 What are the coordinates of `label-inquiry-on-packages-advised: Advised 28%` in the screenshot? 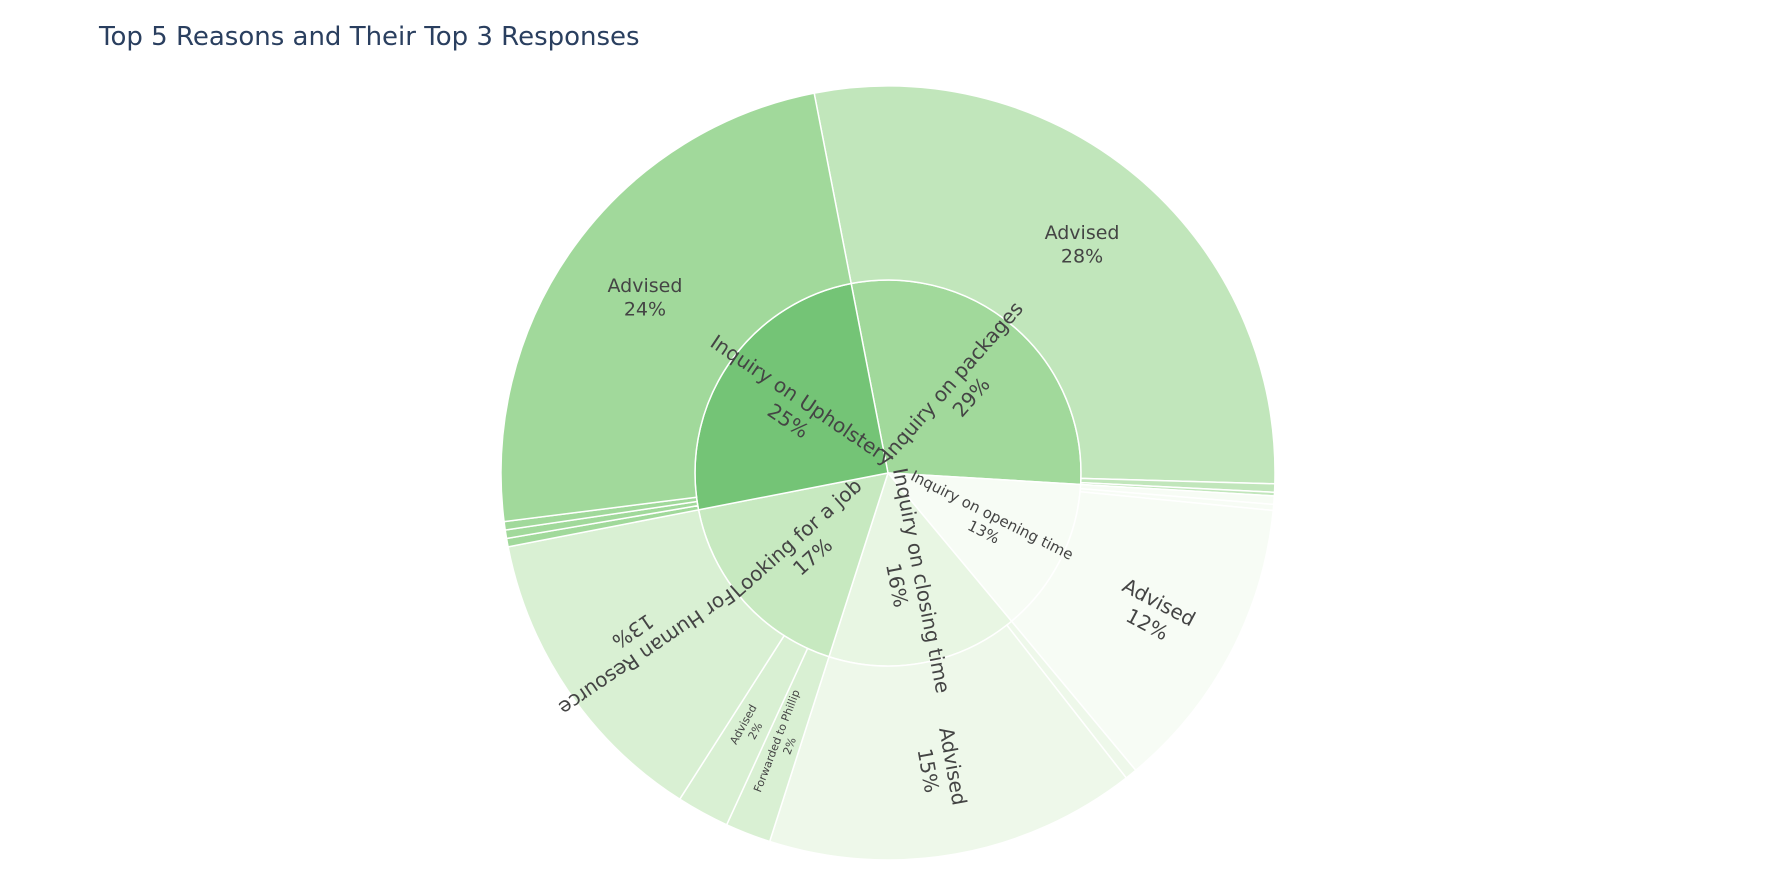 It's located at (1082, 245).